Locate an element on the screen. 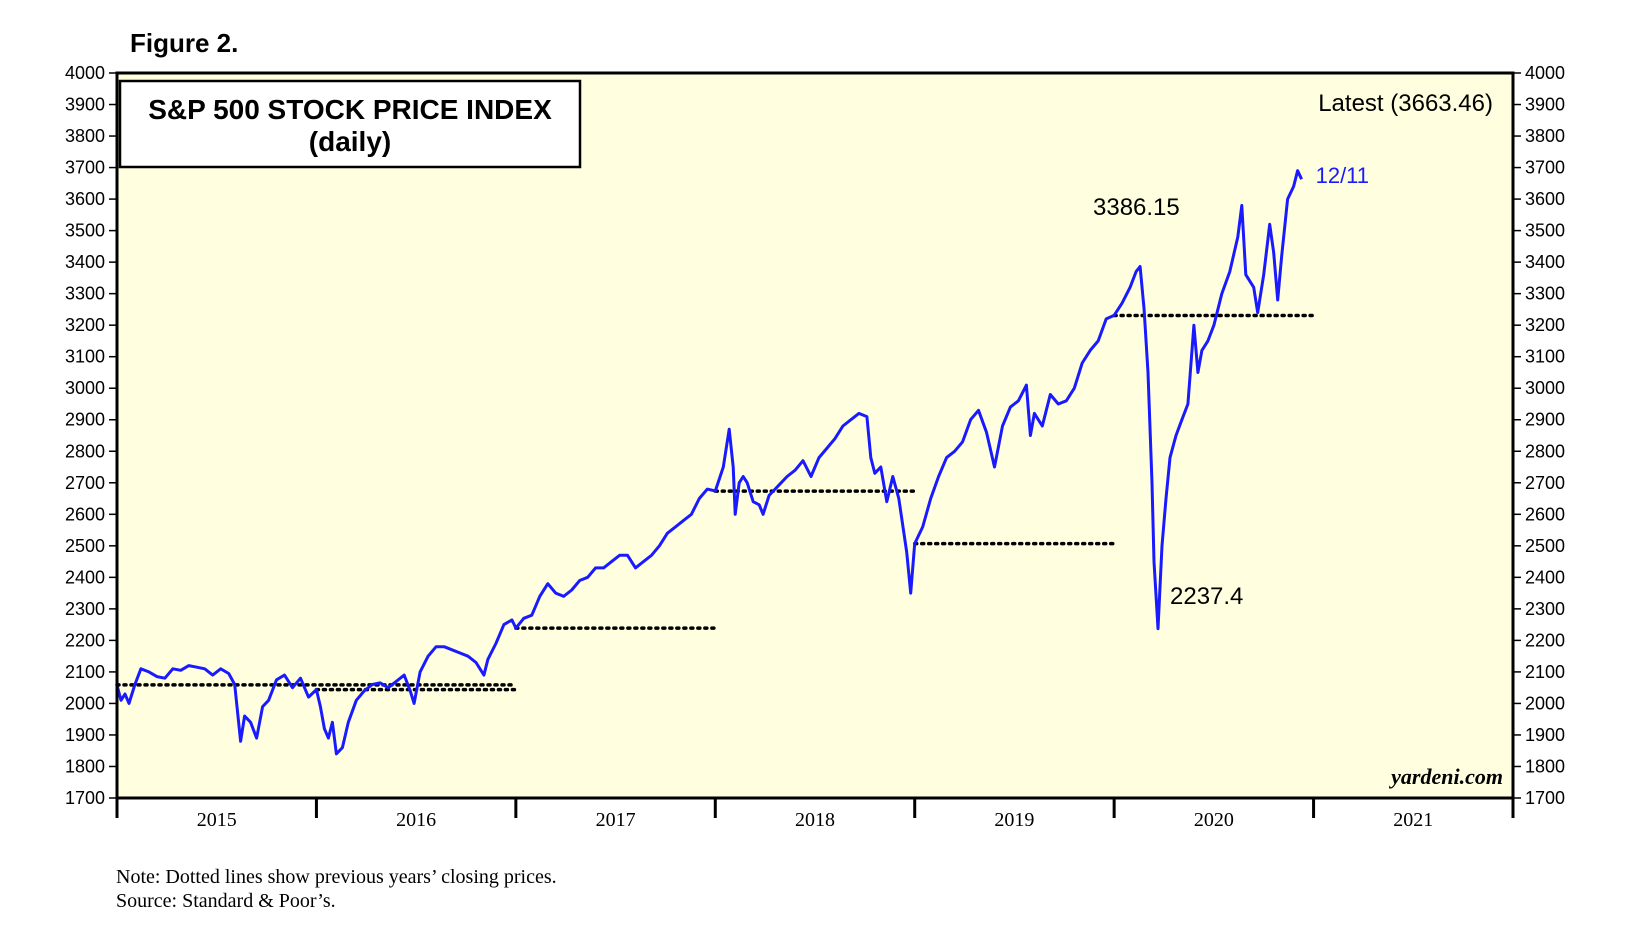 The width and height of the screenshot is (1628, 939). annotation-trough: 2237.4 is located at coordinates (1206, 596).